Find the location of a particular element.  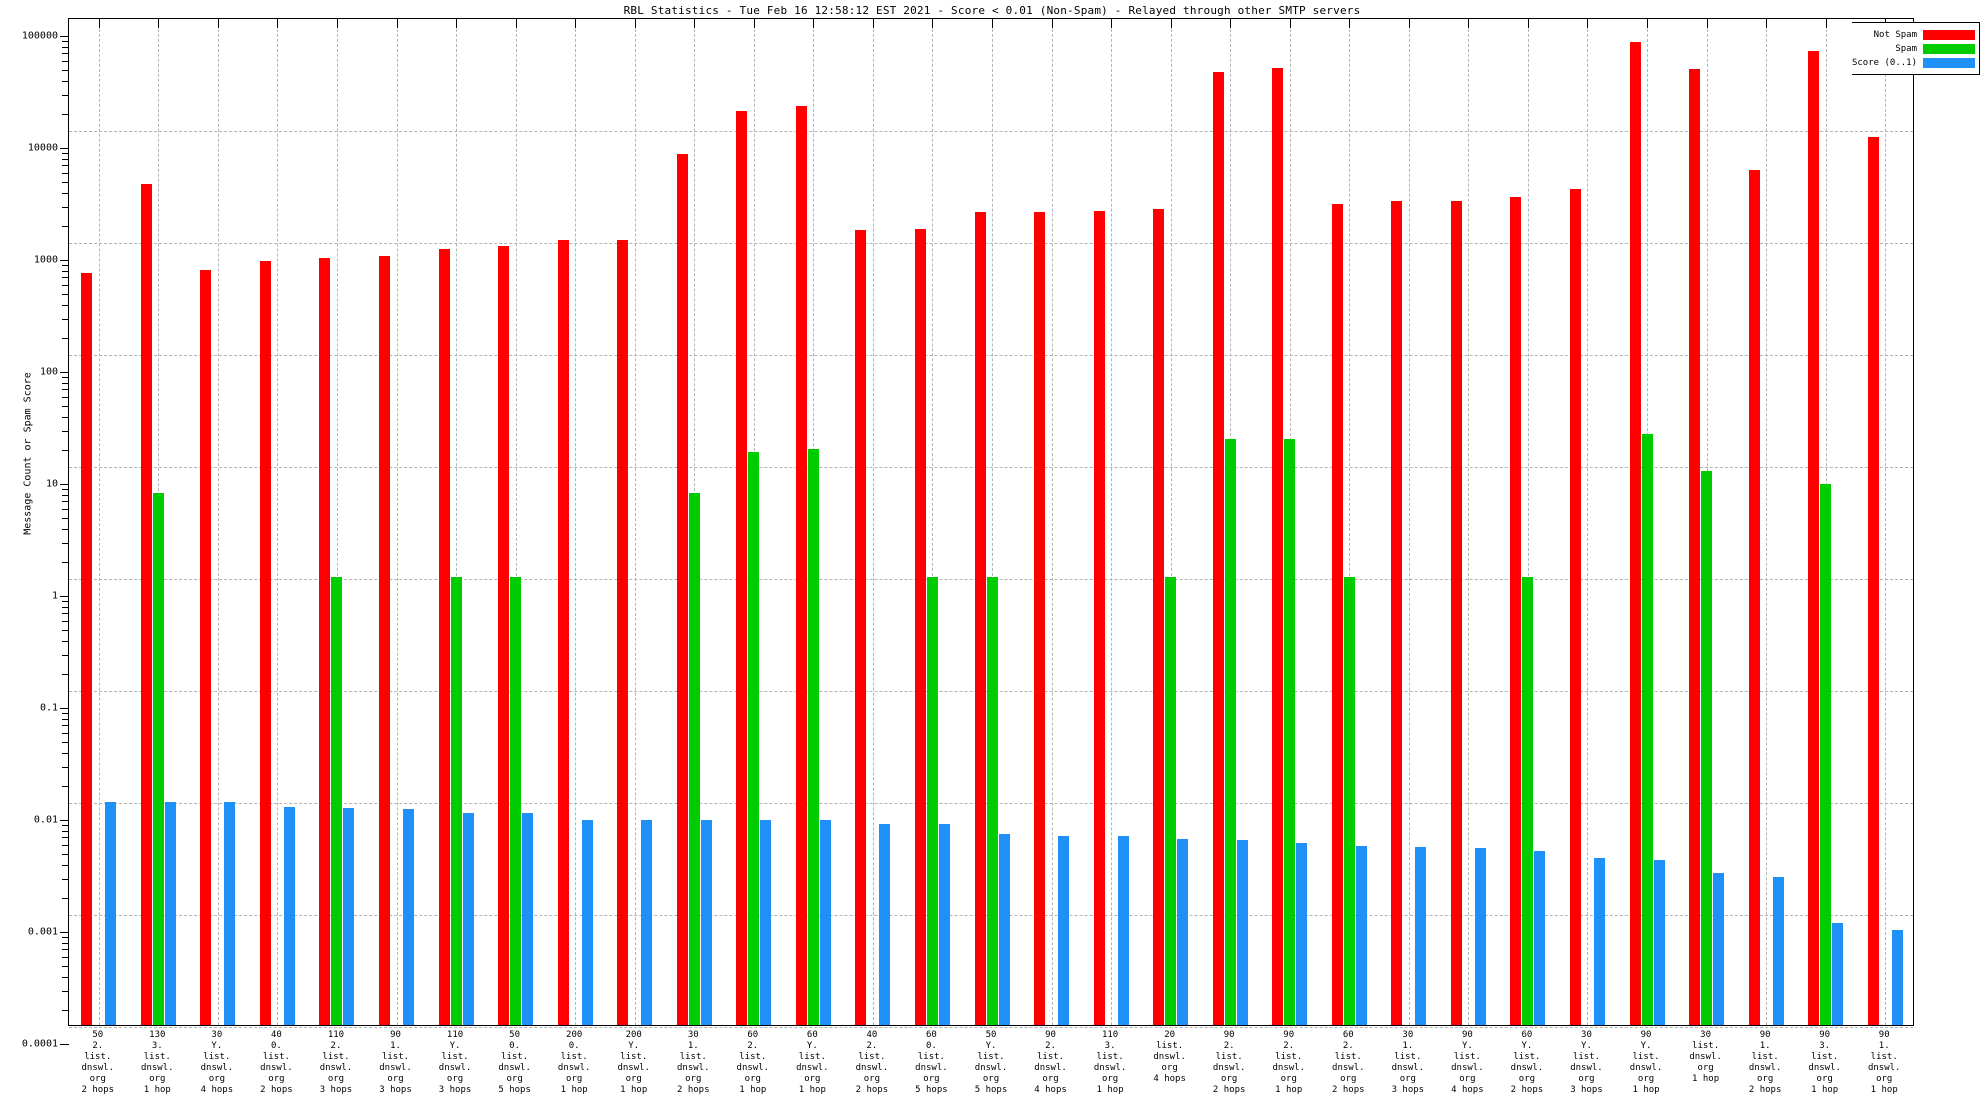

x-tick-label: 90 1. list. dnswl. org 2 hops is located at coordinates (1765, 1062).